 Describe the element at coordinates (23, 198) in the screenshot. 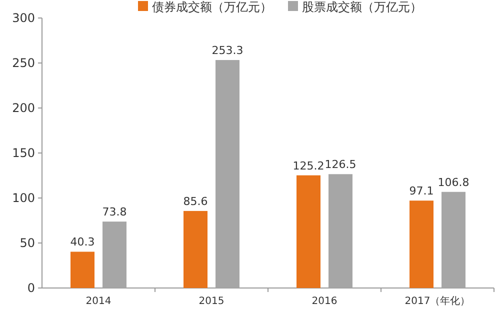

I see `y-tick-label: 100` at that location.